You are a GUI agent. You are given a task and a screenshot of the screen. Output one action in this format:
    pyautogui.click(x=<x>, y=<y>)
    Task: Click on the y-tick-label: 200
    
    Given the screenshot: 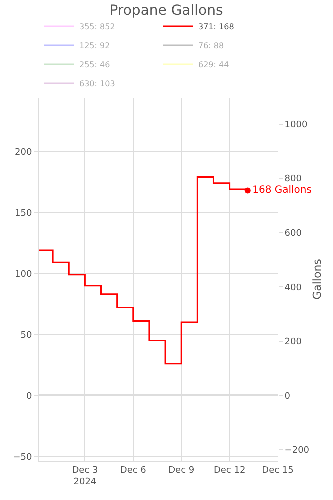 What is the action you would take?
    pyautogui.click(x=23, y=153)
    